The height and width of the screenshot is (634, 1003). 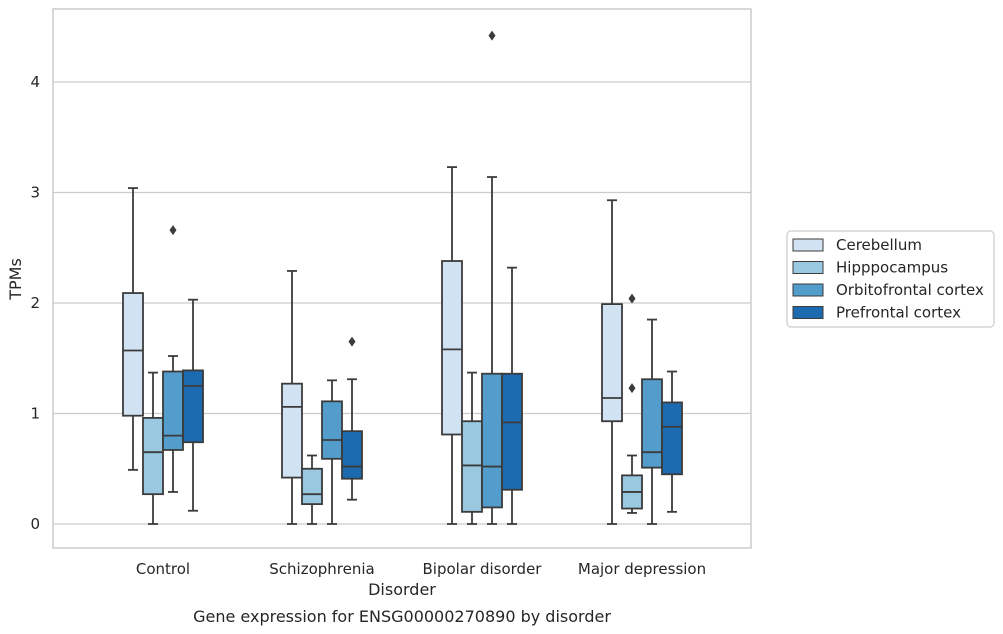 What do you see at coordinates (35, 193) in the screenshot?
I see `y-tick-label: 3` at bounding box center [35, 193].